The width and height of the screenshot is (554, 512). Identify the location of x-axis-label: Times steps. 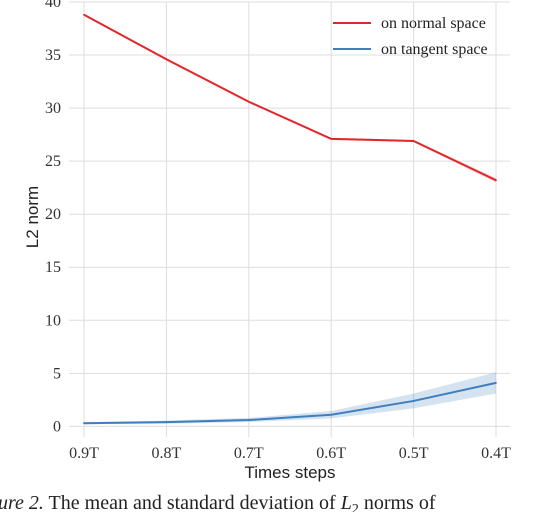
(289, 472).